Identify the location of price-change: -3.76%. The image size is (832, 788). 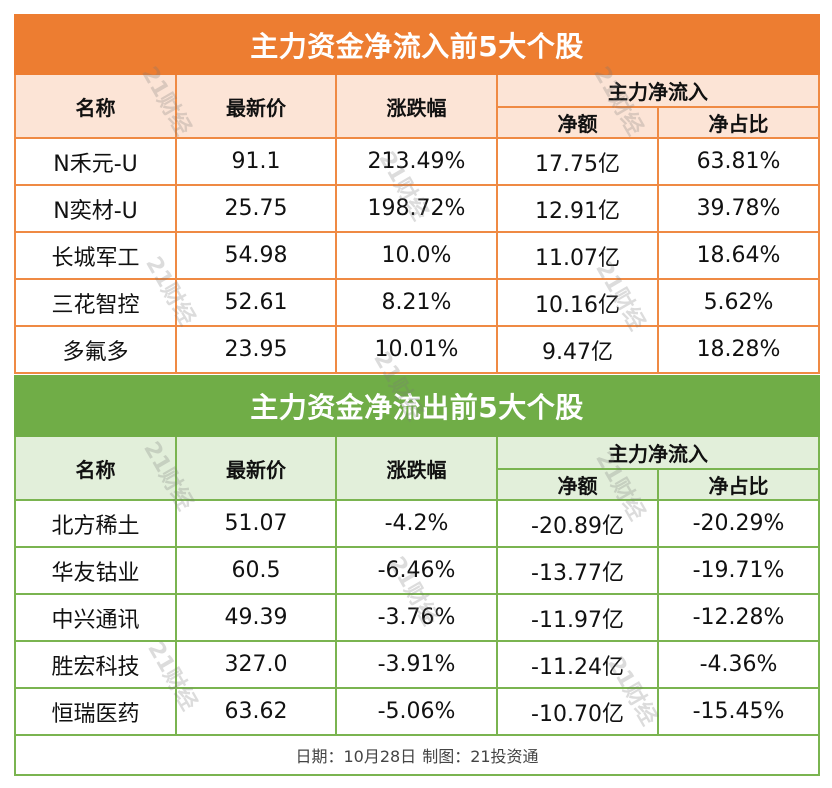
(416, 617).